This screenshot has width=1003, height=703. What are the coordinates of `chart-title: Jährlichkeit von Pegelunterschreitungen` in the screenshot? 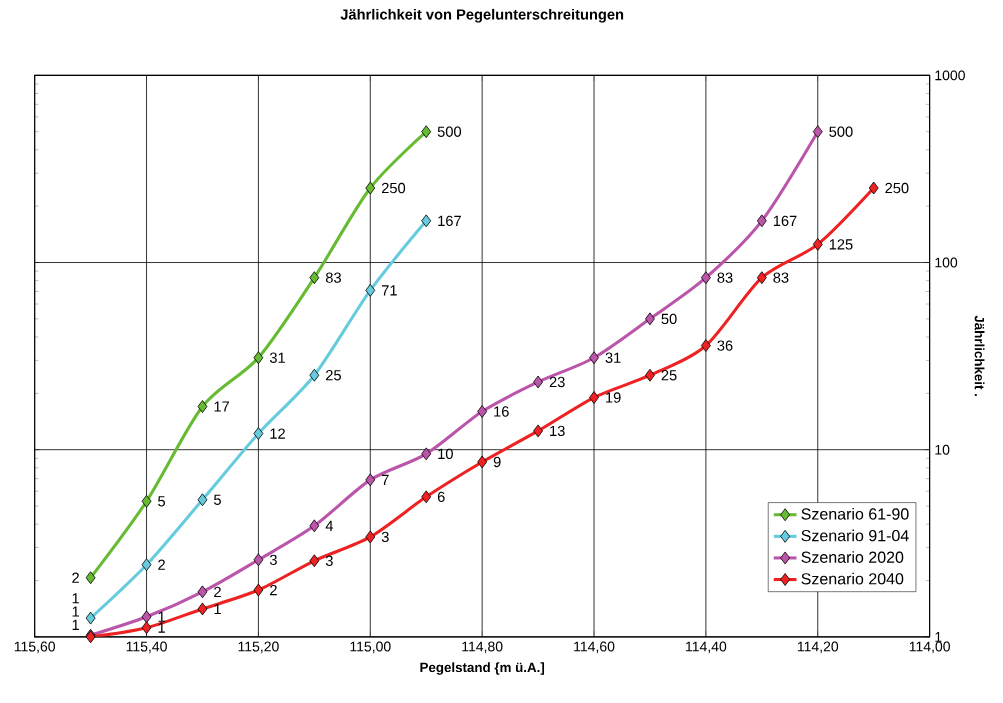 It's located at (482, 15).